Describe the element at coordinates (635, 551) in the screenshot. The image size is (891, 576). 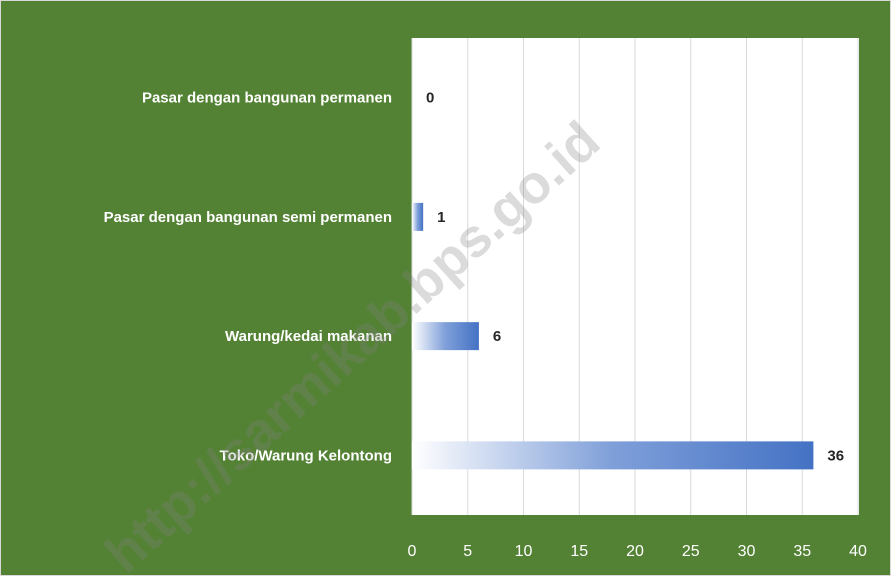
I see `x-tick-label: 20` at that location.